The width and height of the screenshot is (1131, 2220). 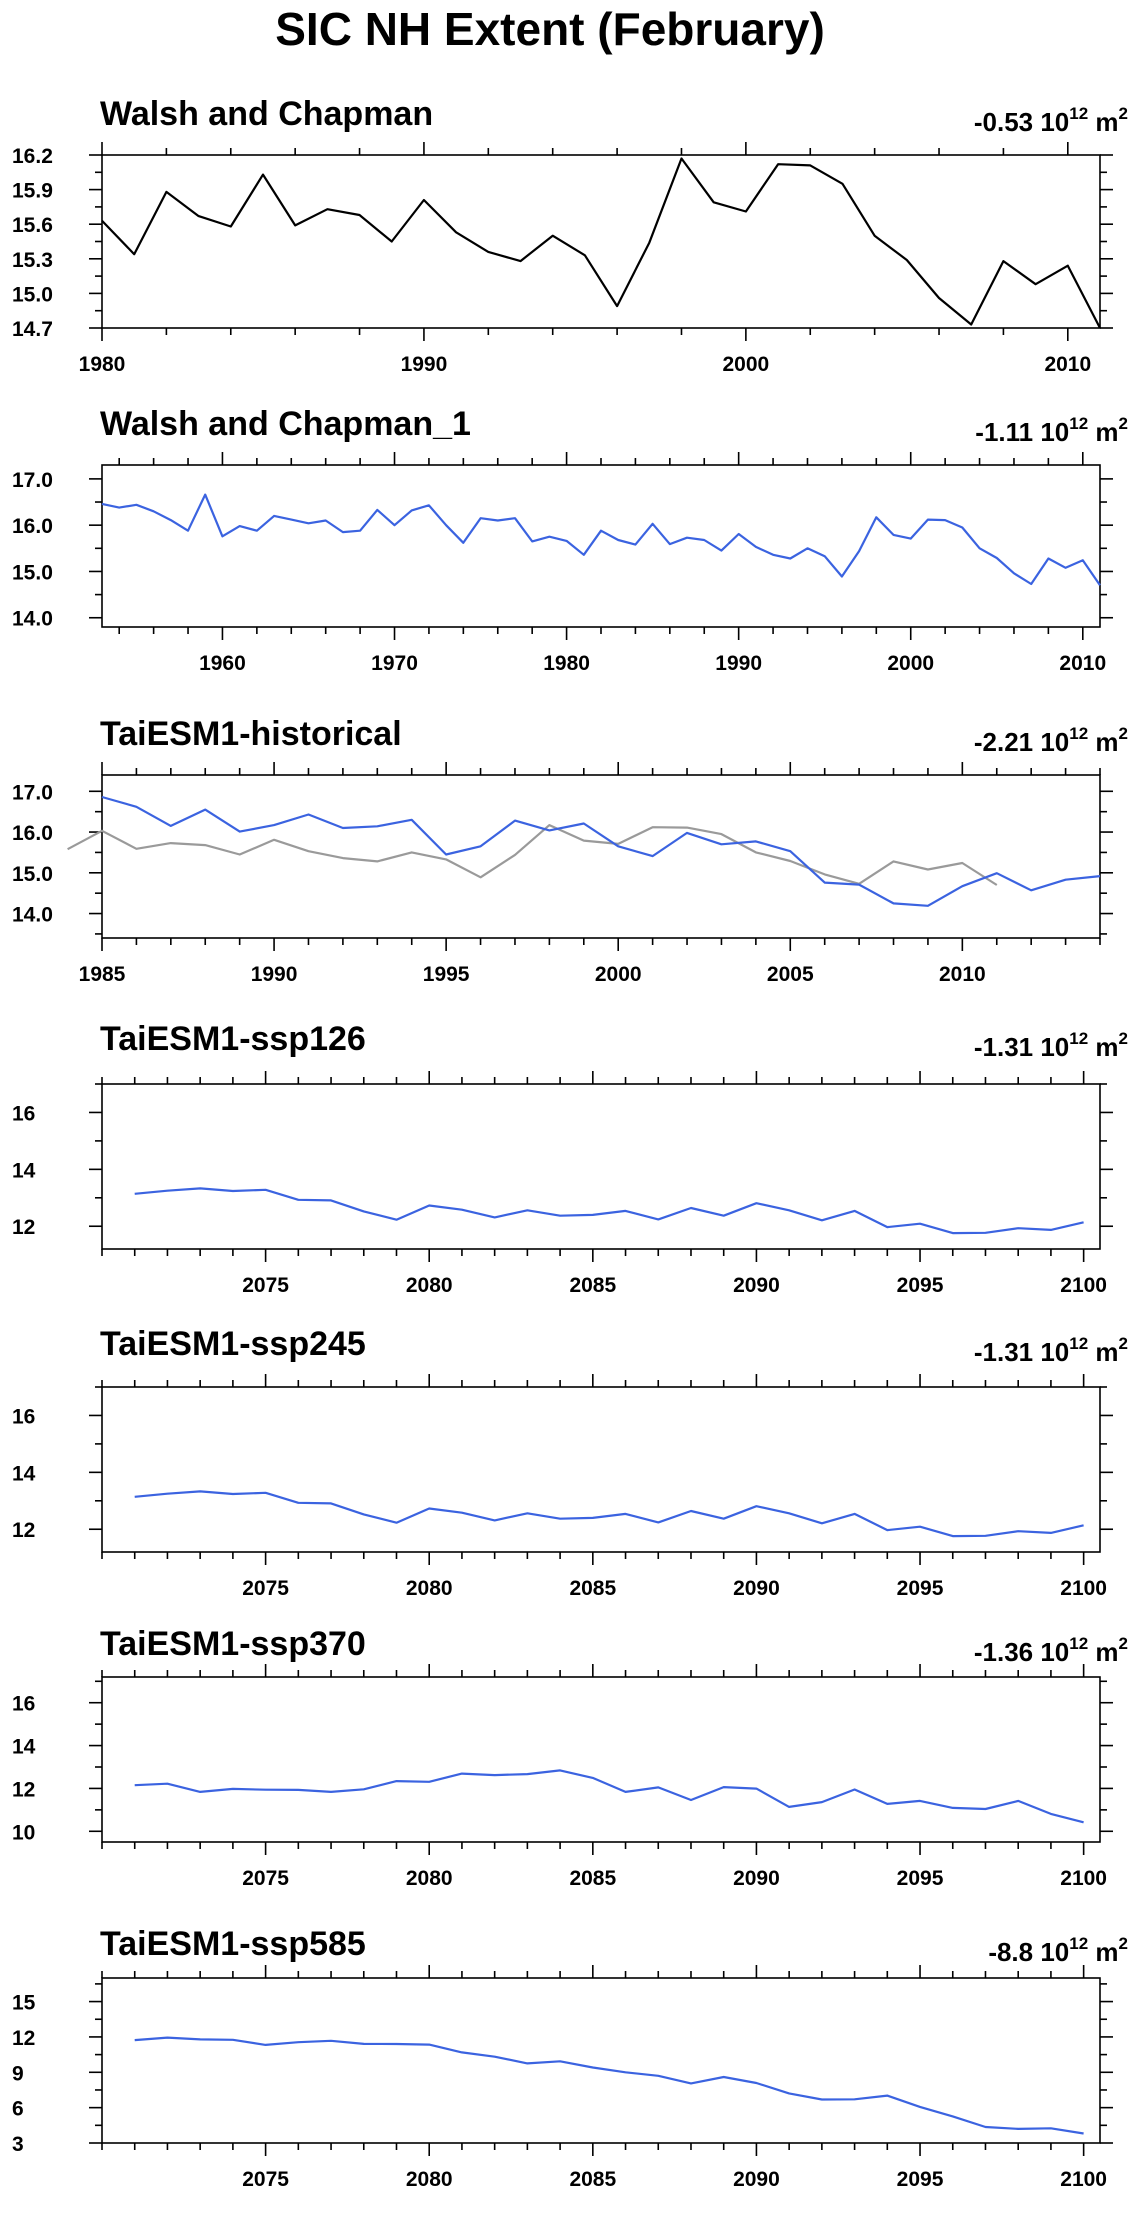 I want to click on panel-title: TaiESM1-ssp126, so click(x=233, y=1039).